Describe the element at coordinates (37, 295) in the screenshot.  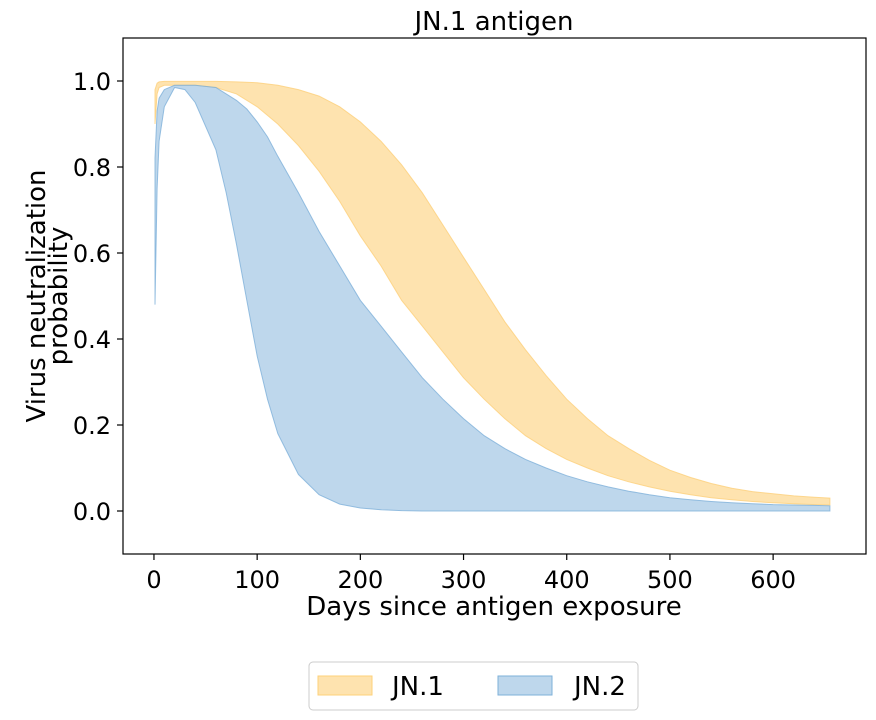
I see `y-axis-label-line1: Virus neutralization` at that location.